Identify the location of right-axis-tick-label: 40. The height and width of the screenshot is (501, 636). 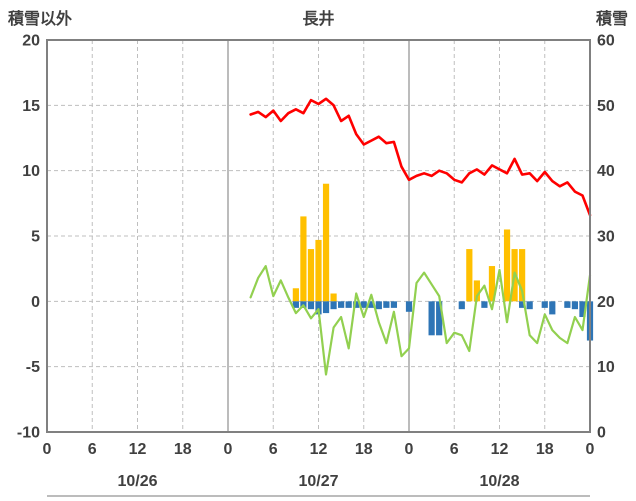
(606, 171).